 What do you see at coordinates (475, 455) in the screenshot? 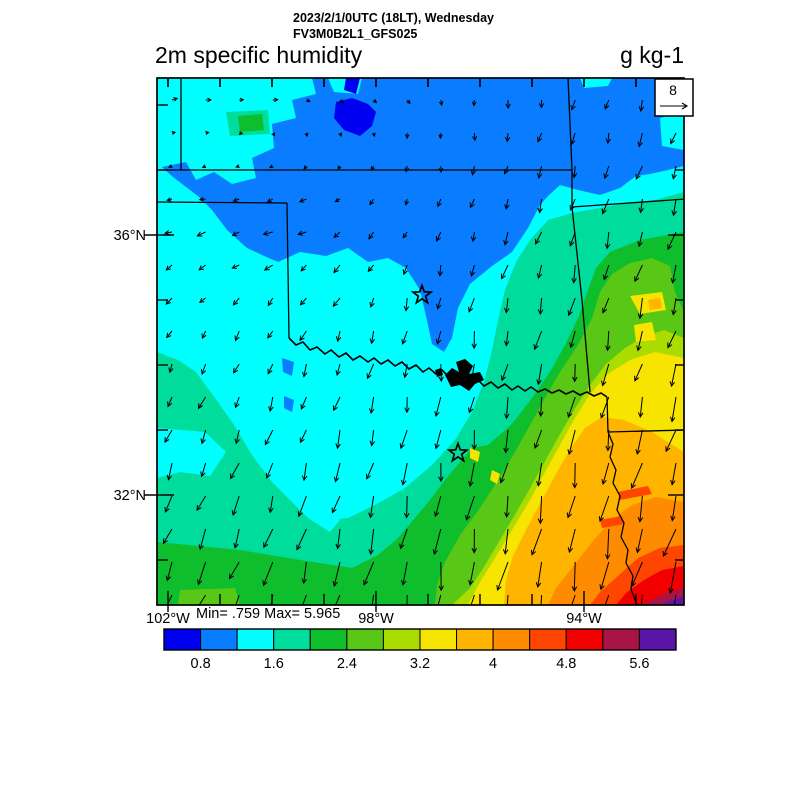
I see `region-yellow-speck-a` at bounding box center [475, 455].